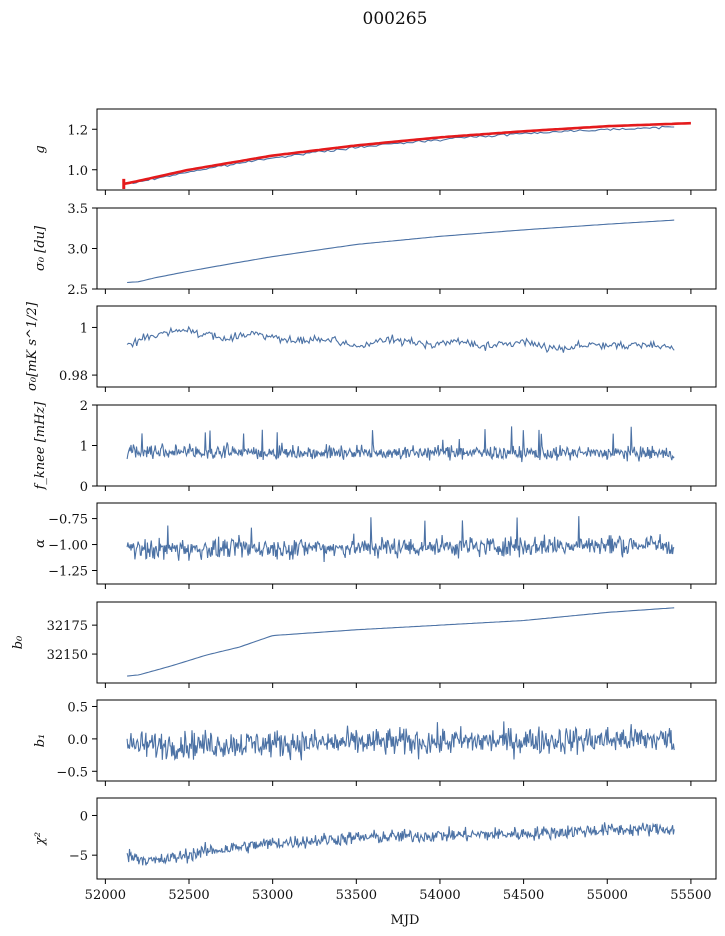 The image size is (725, 936). What do you see at coordinates (356, 895) in the screenshot?
I see `x-tick-label: 53500` at bounding box center [356, 895].